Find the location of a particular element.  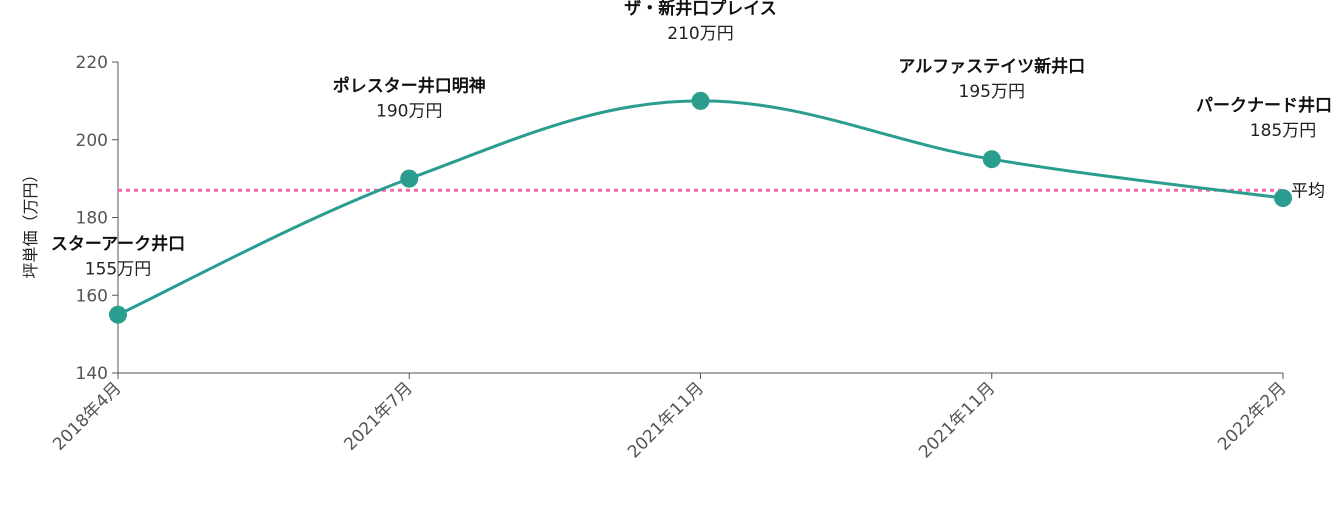

y-tick-label: 180 is located at coordinates (92, 219).